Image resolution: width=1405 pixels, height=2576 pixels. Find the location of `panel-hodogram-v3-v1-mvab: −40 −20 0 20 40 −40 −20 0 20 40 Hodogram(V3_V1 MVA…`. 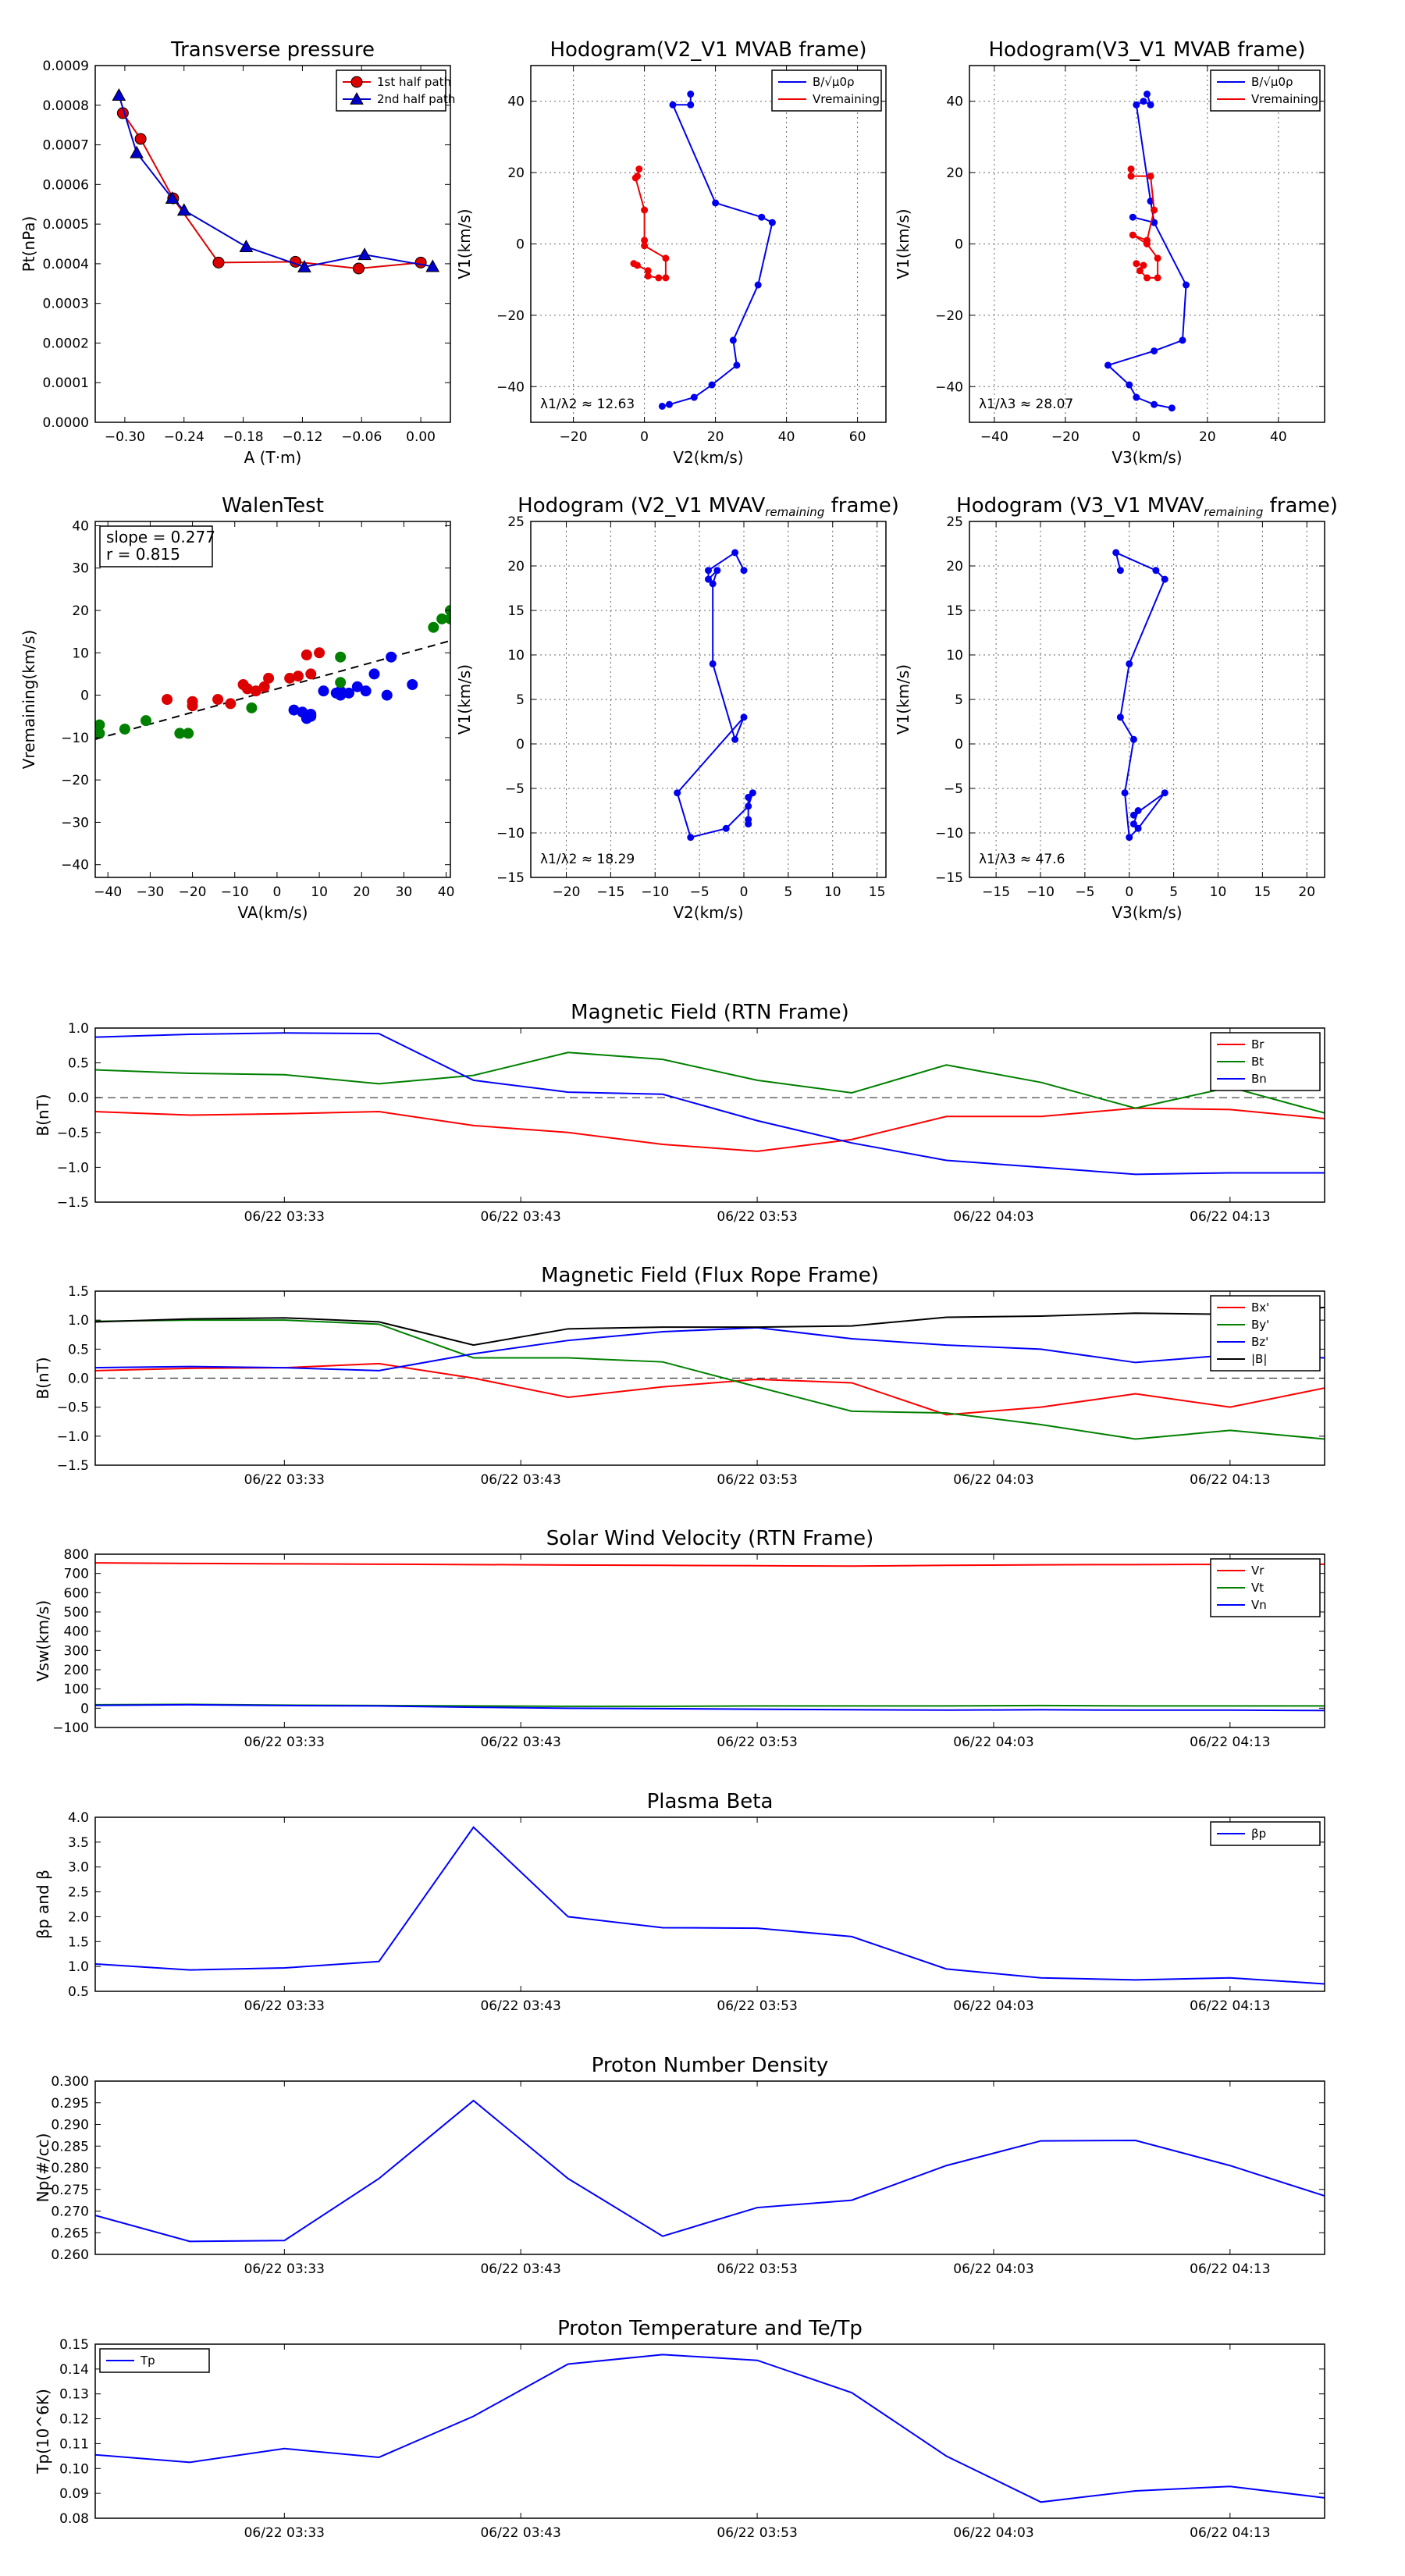

panel-hodogram-v3-v1-mvab: −40 −20 0 20 40 −40 −20 0 20 40 Hodogram(V3_V1 MVA… is located at coordinates (1109, 252).